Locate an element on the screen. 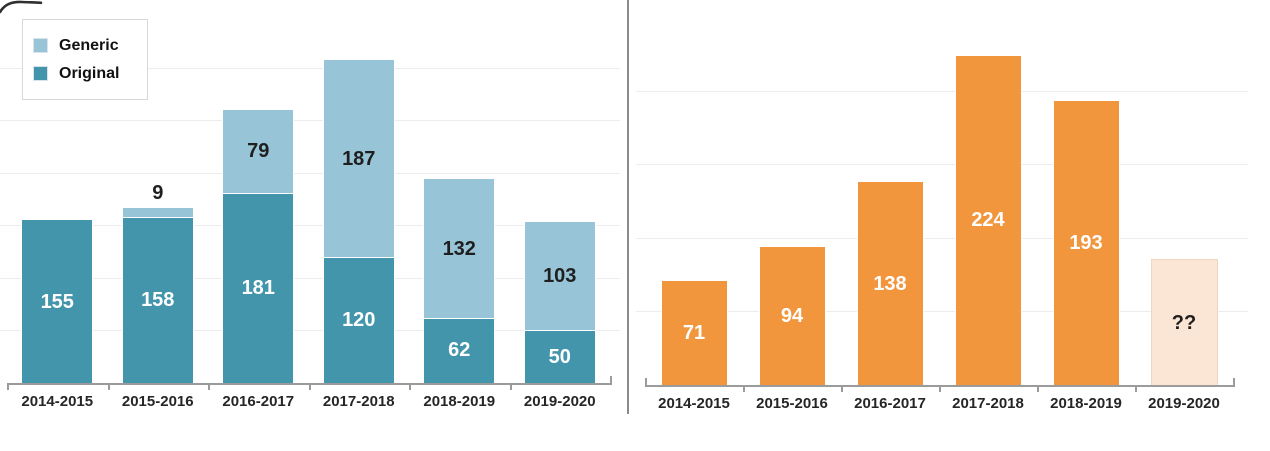 The image size is (1270, 451). legend-item-original: Original is located at coordinates (90, 74).